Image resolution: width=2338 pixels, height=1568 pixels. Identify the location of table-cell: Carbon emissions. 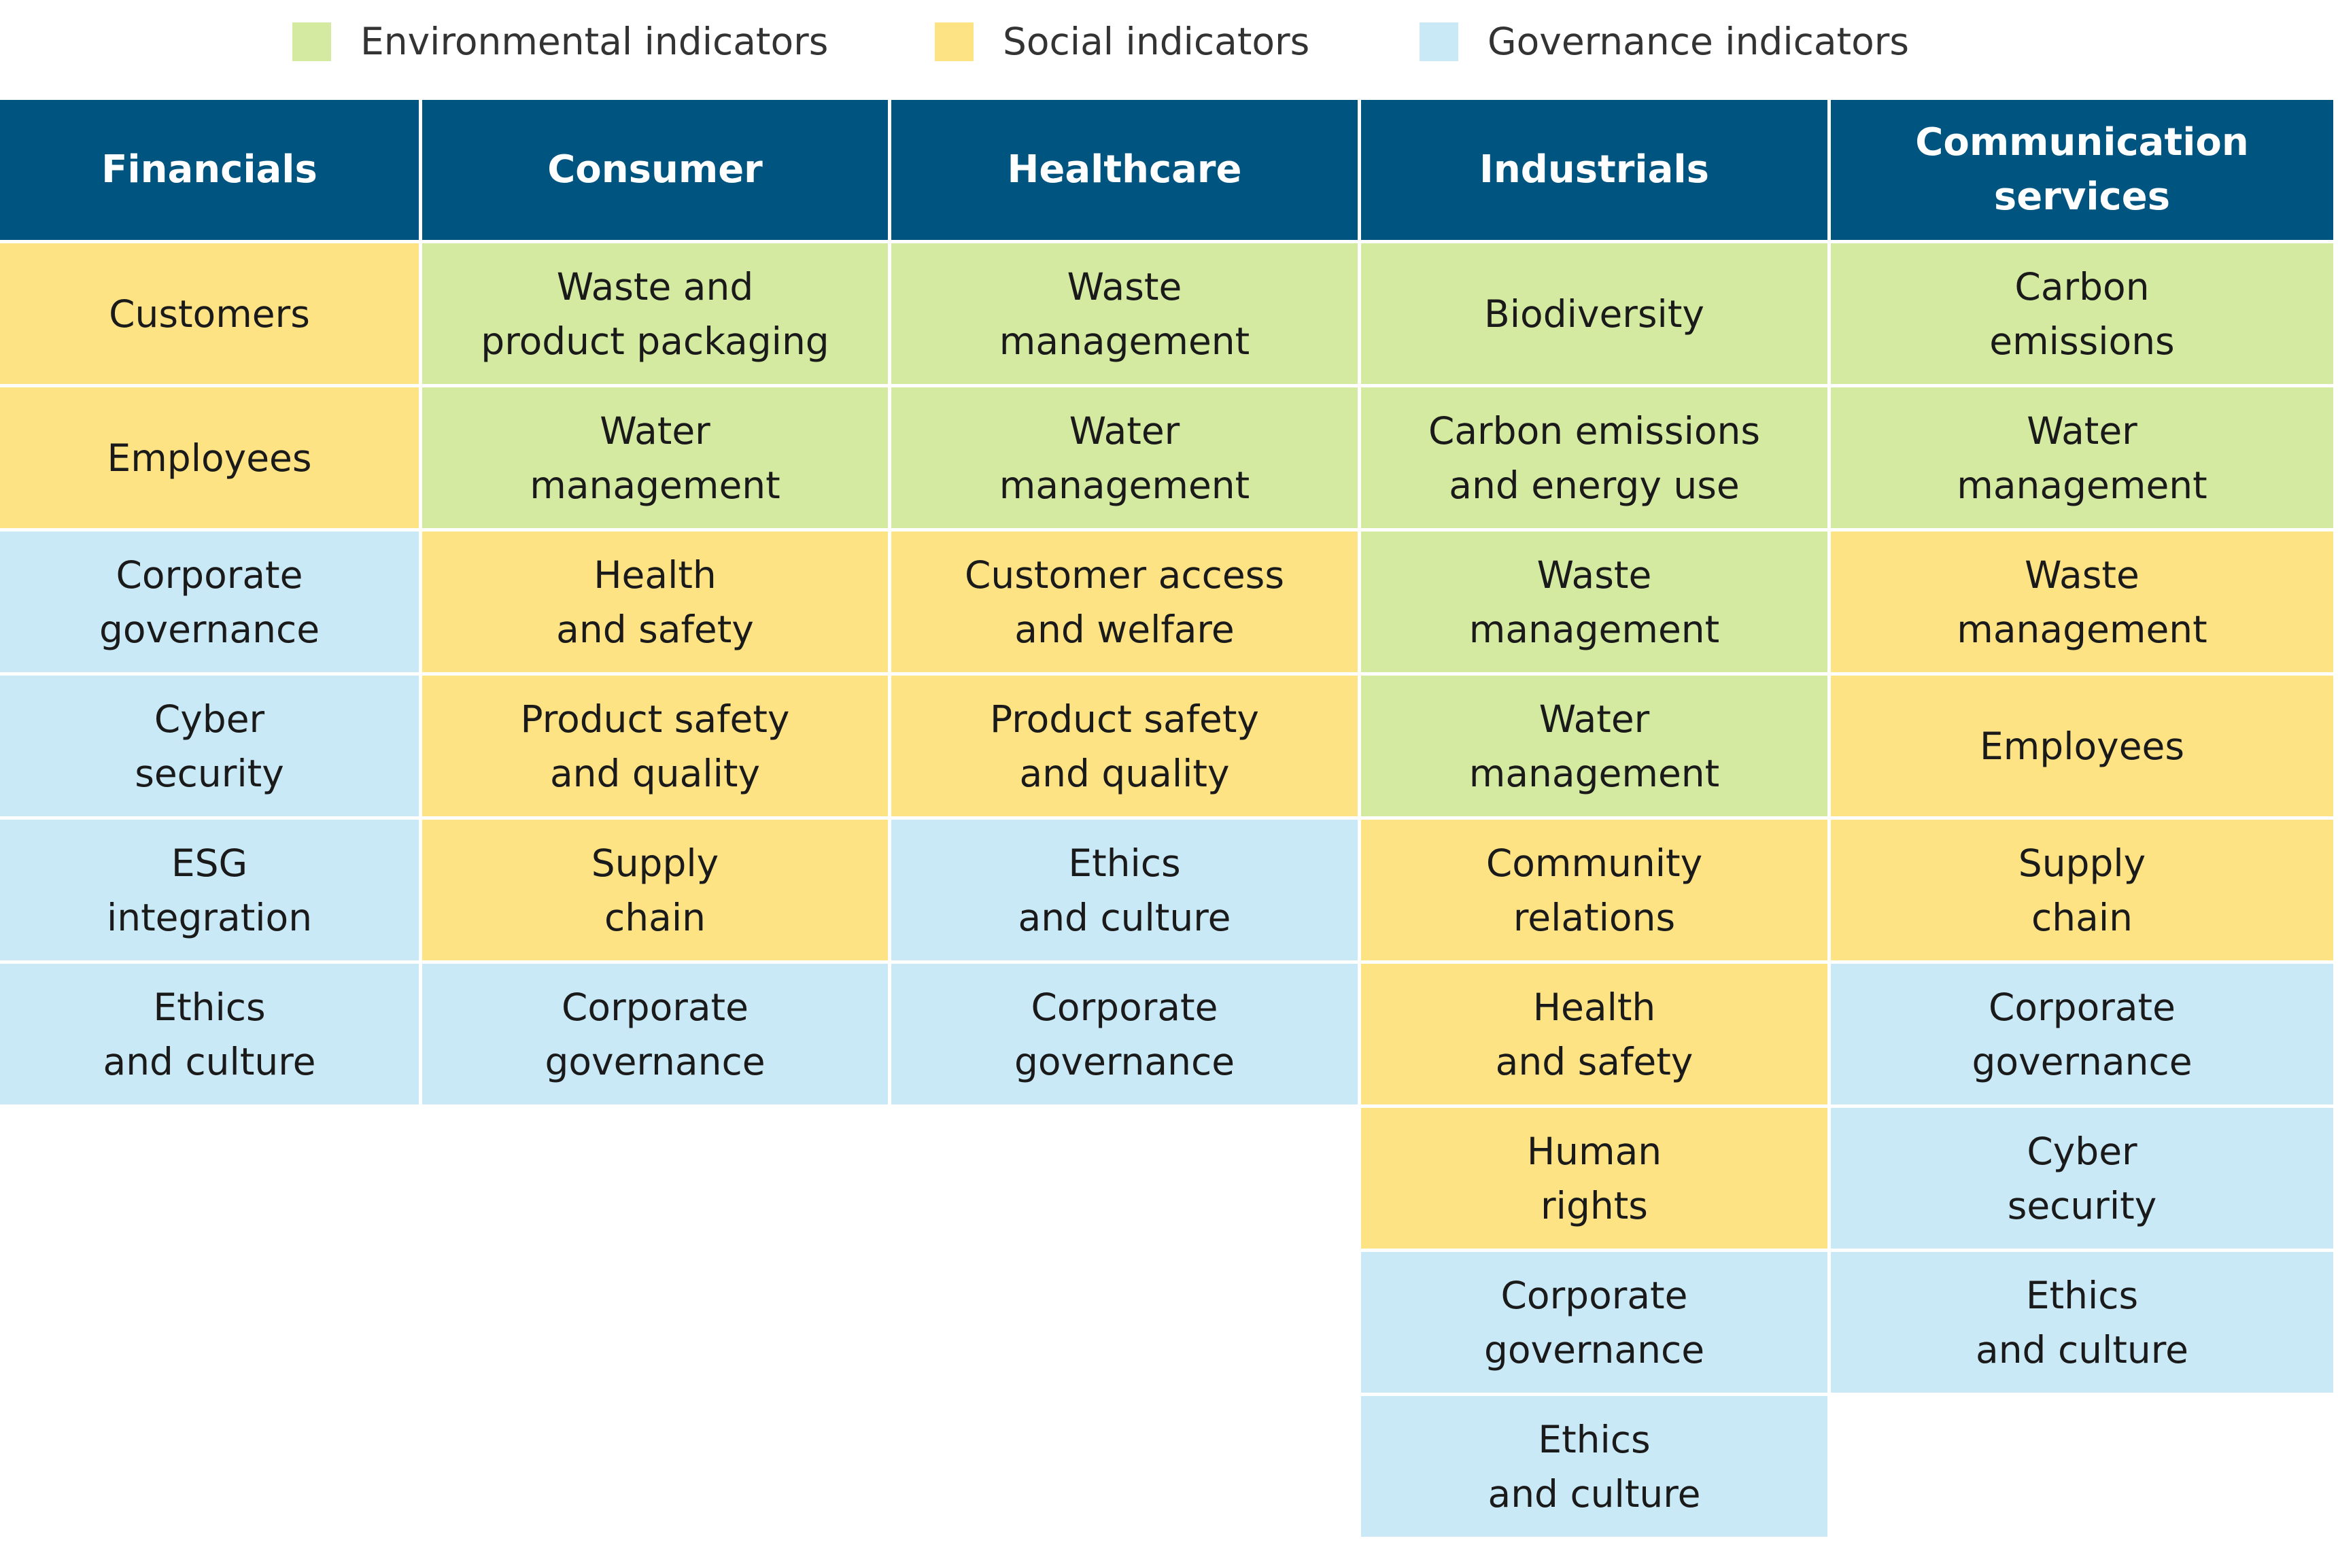
(2082, 313).